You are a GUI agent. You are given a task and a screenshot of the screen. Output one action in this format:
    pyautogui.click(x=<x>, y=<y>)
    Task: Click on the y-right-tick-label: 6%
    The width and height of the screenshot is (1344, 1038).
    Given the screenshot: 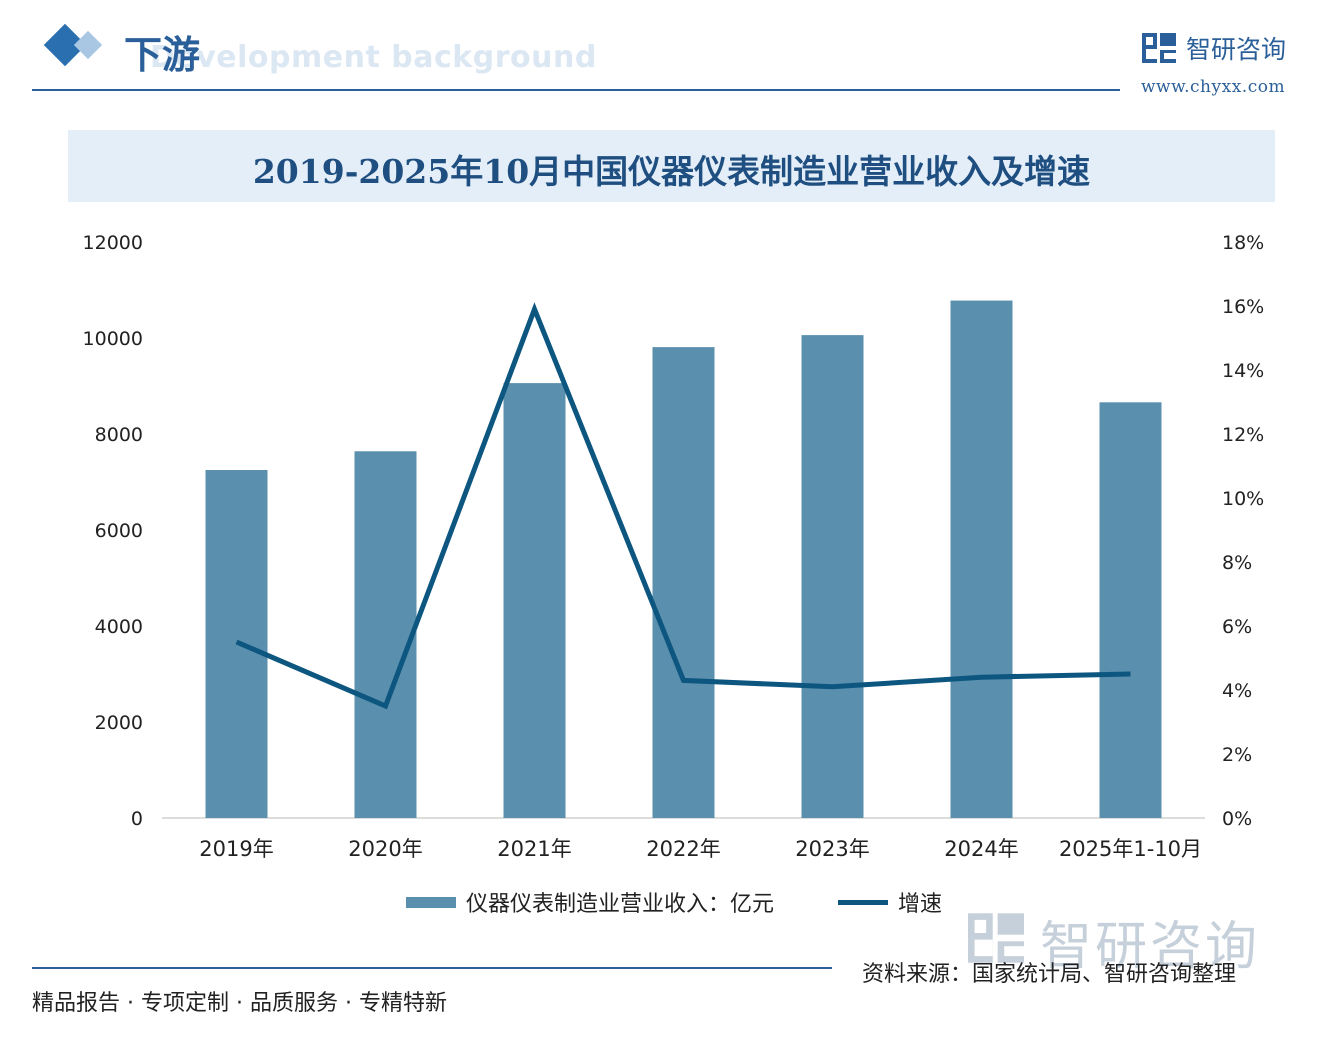 What is the action you would take?
    pyautogui.click(x=1237, y=627)
    